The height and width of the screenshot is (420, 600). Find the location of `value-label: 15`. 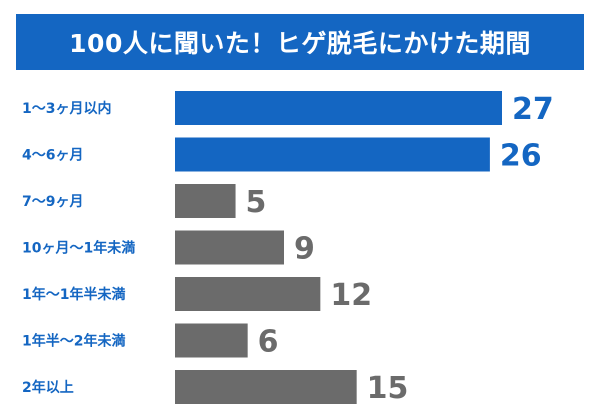

value-label: 15 is located at coordinates (388, 388).